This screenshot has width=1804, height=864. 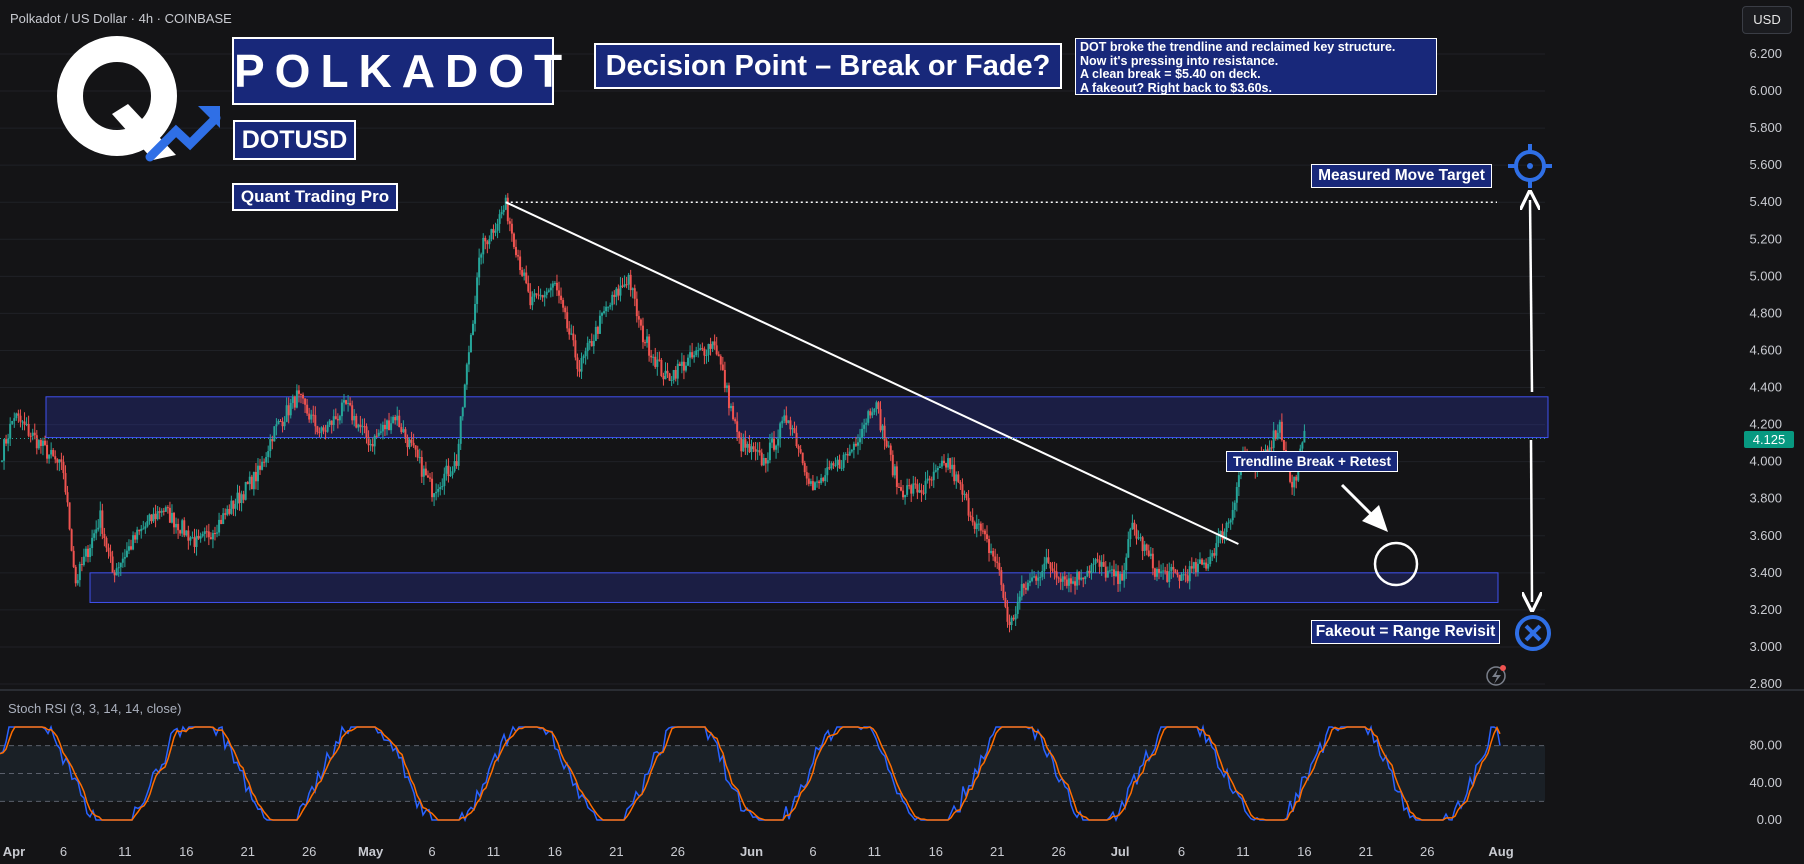 What do you see at coordinates (1769, 439) in the screenshot?
I see `current-price-tag: 4.125` at bounding box center [1769, 439].